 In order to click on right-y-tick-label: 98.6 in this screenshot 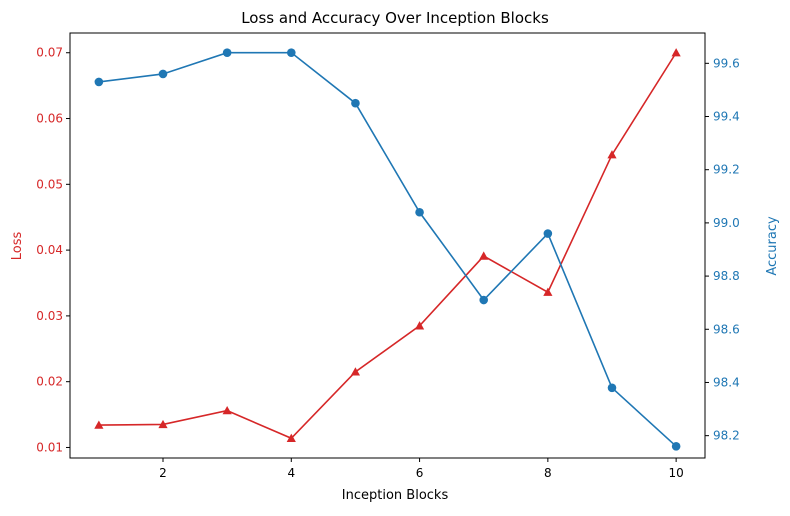, I will do `click(726, 329)`.